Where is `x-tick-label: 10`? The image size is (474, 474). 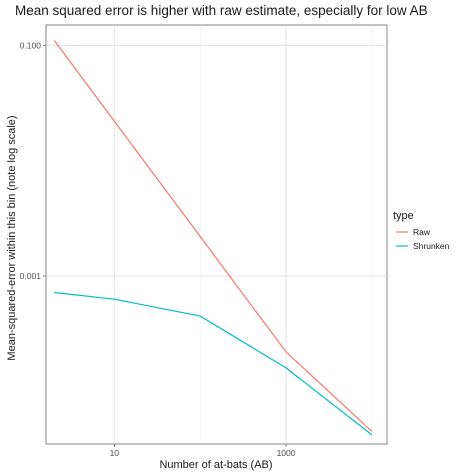
x-tick-label: 10 is located at coordinates (115, 453).